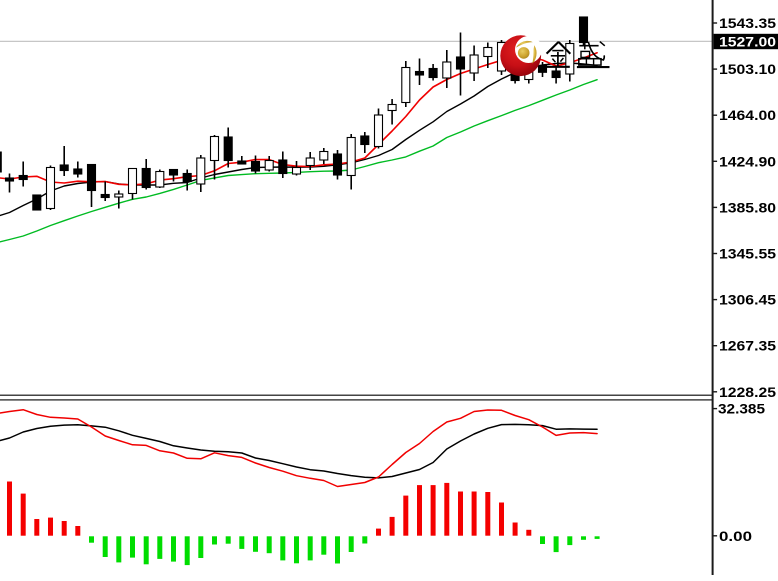  What do you see at coordinates (747, 161) in the screenshot?
I see `svg-text: 1424.90` at bounding box center [747, 161].